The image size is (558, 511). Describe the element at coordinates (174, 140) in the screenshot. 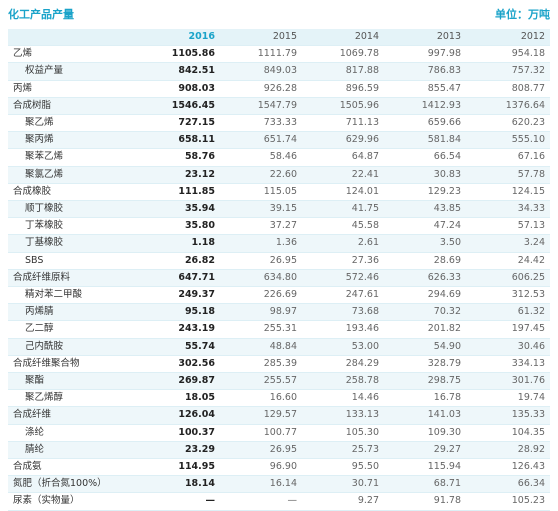

I see `value-cell-2016: 658.11` at that location.